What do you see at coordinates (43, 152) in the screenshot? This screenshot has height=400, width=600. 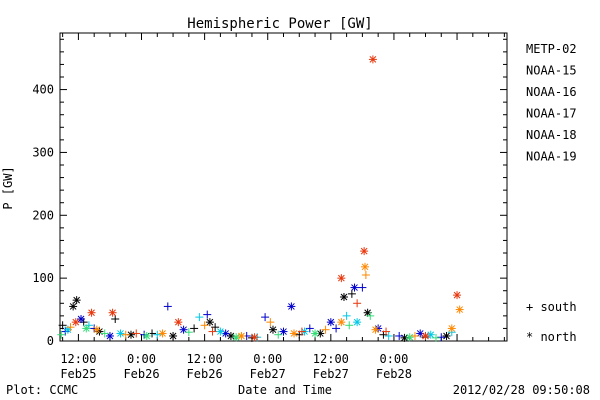 I see `y-tick-label: 300` at bounding box center [43, 152].